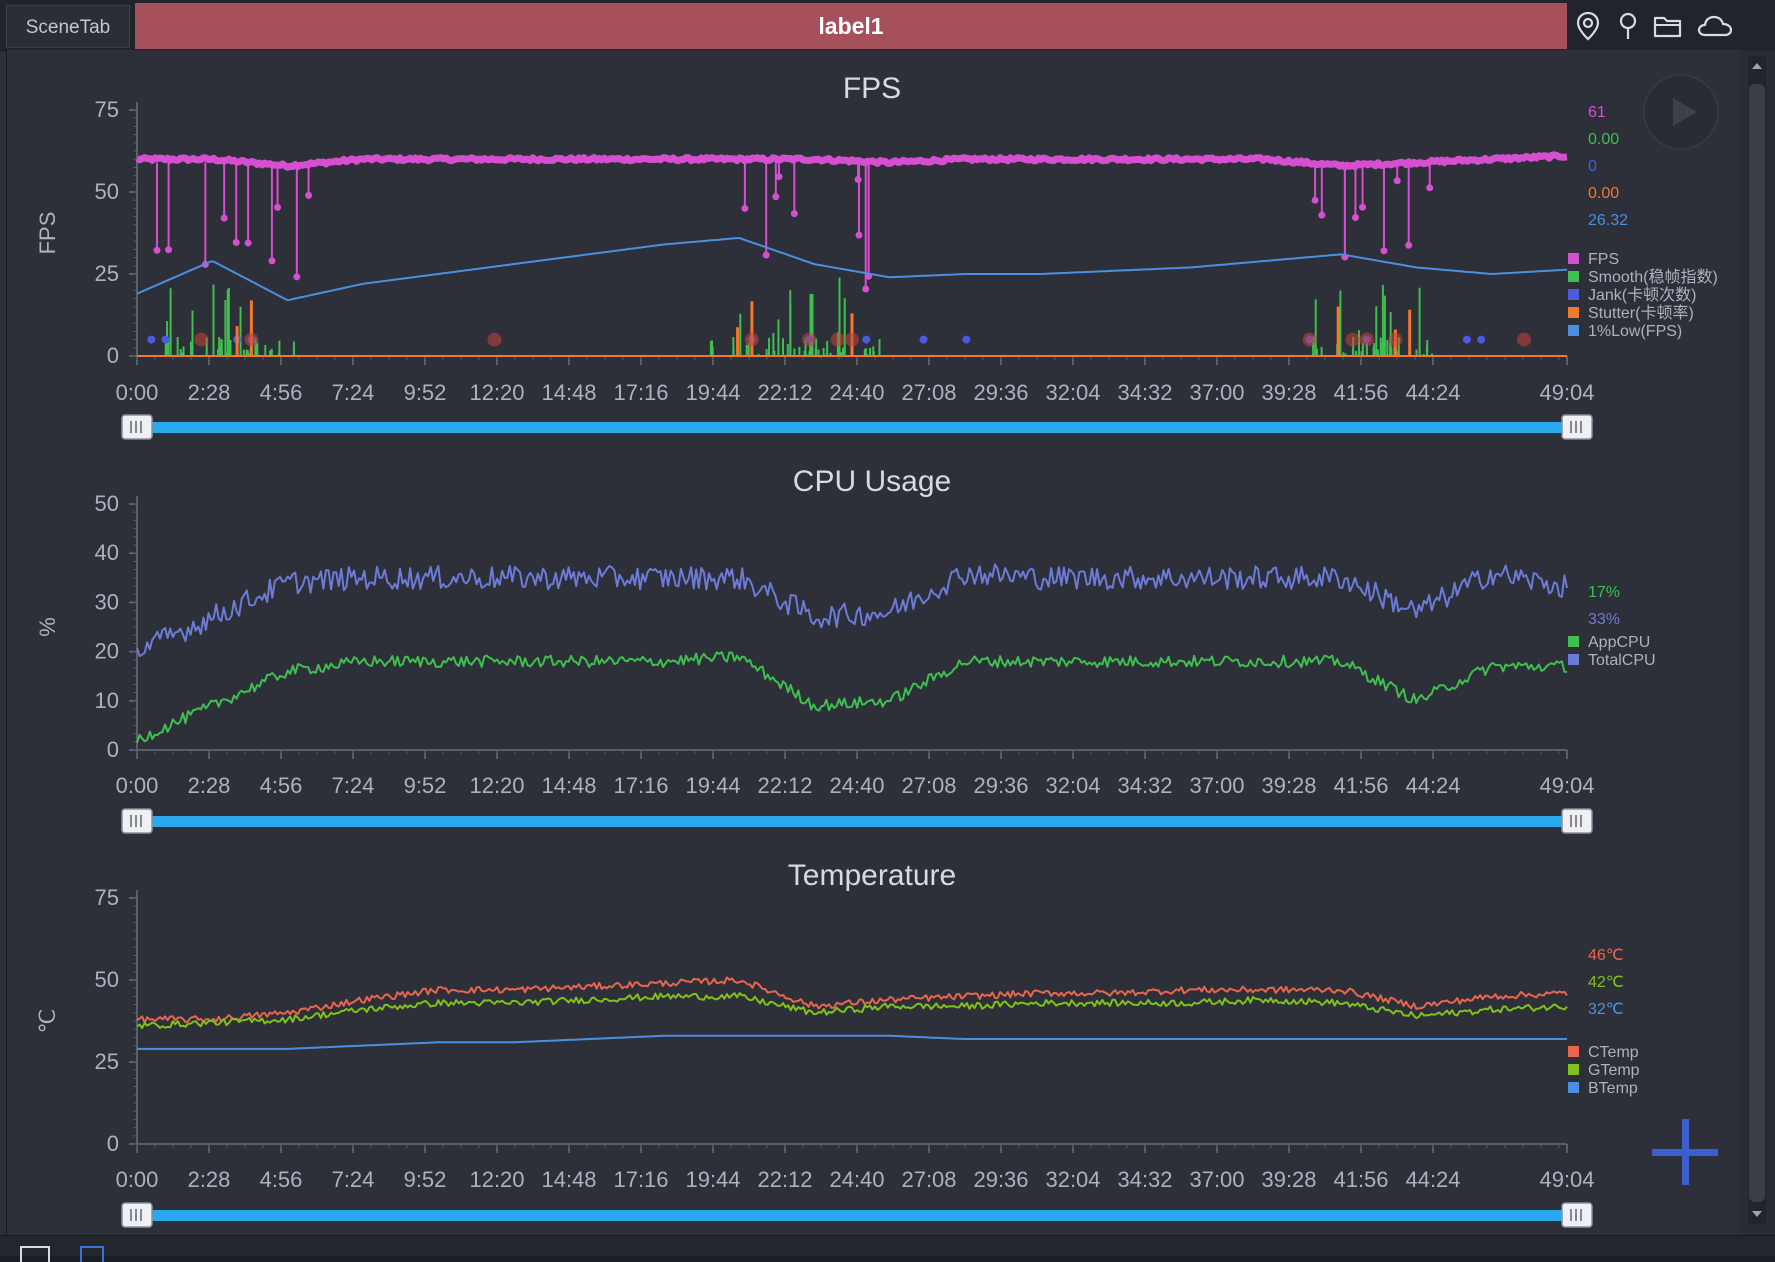  Describe the element at coordinates (1613, 1052) in the screenshot. I see `legend-label: CTemp` at that location.